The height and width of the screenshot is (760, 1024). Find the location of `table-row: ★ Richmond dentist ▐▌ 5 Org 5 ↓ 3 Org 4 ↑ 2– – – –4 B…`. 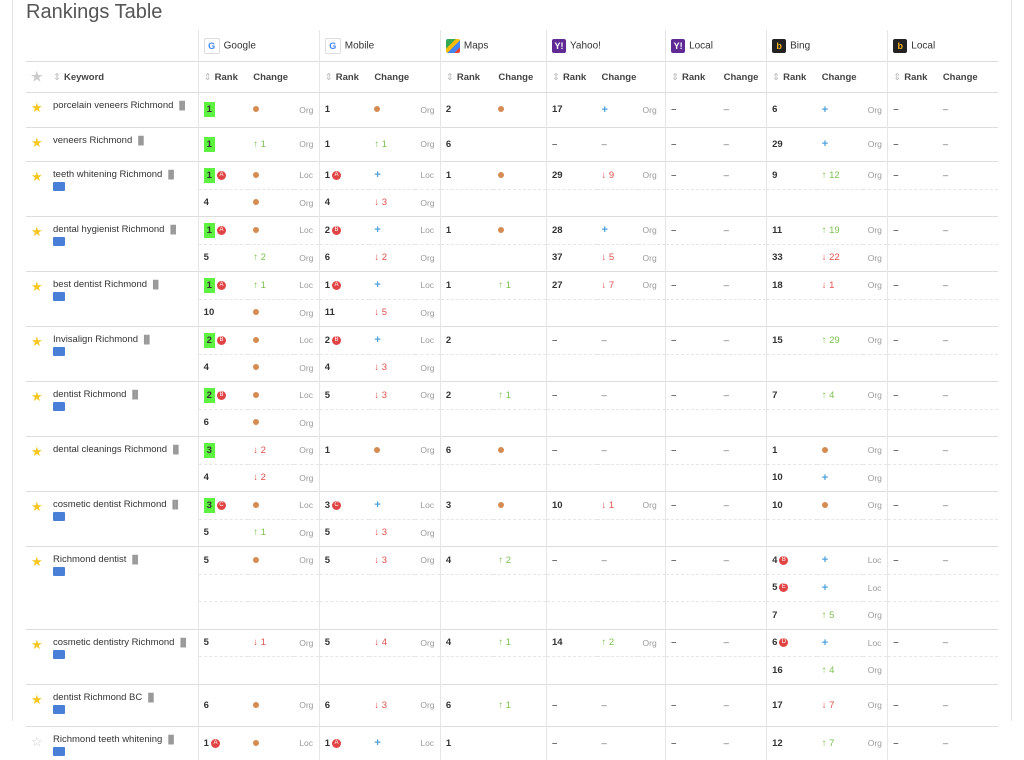

table-row: ★ Richmond dentist ▐▌ 5 Org 5 ↓ 3 Org 4 ↑ 2– – – –4 B… is located at coordinates (512, 587).